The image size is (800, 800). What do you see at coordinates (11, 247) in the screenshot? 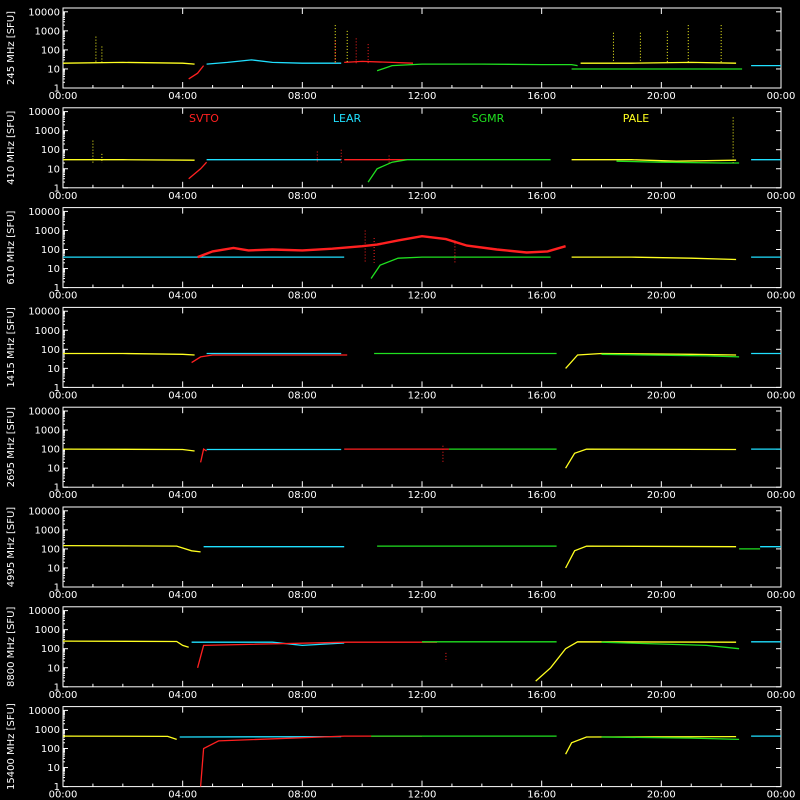
I see `y-axis-label: 610 MHz [SFU]` at bounding box center [11, 247].